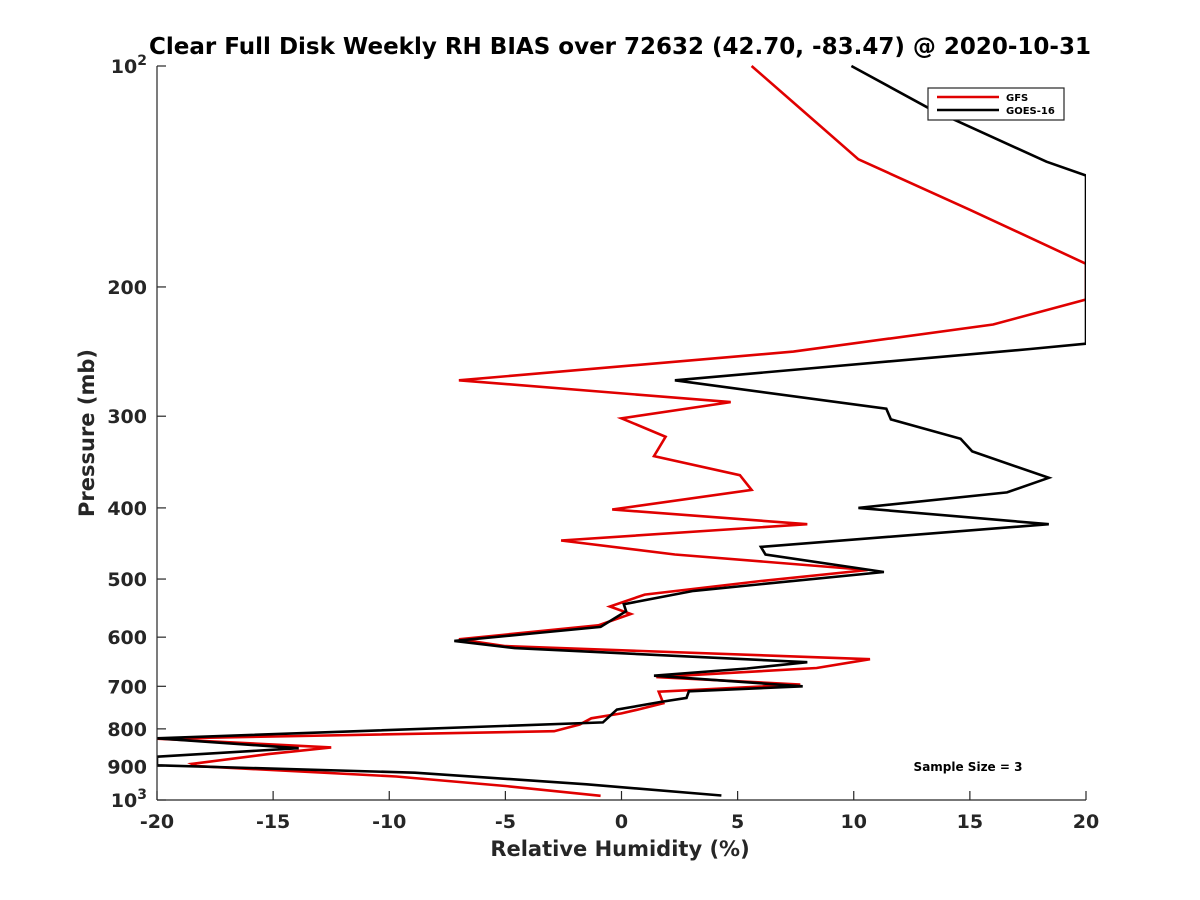 The image size is (1200, 900). Describe the element at coordinates (127, 687) in the screenshot. I see `y-tick-label: 700` at that location.